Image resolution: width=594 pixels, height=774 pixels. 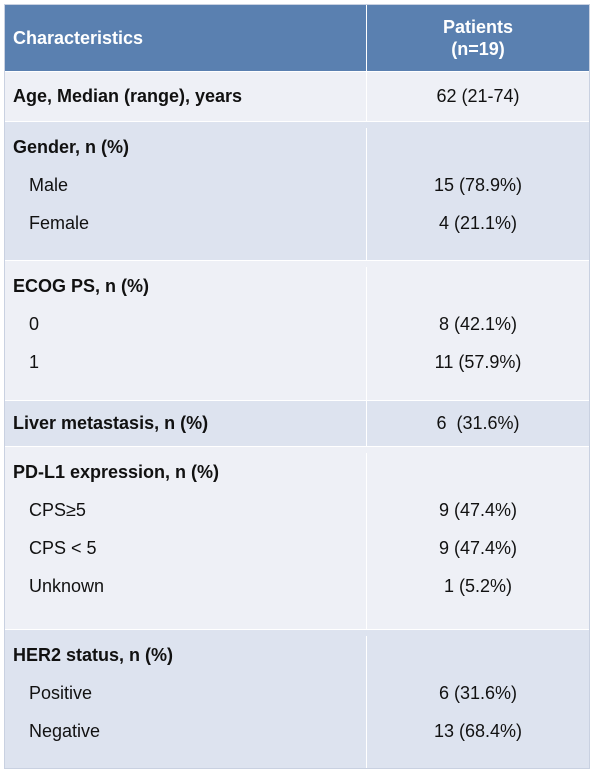 I want to click on gender-label: Gender, n (%), so click(x=71, y=146).